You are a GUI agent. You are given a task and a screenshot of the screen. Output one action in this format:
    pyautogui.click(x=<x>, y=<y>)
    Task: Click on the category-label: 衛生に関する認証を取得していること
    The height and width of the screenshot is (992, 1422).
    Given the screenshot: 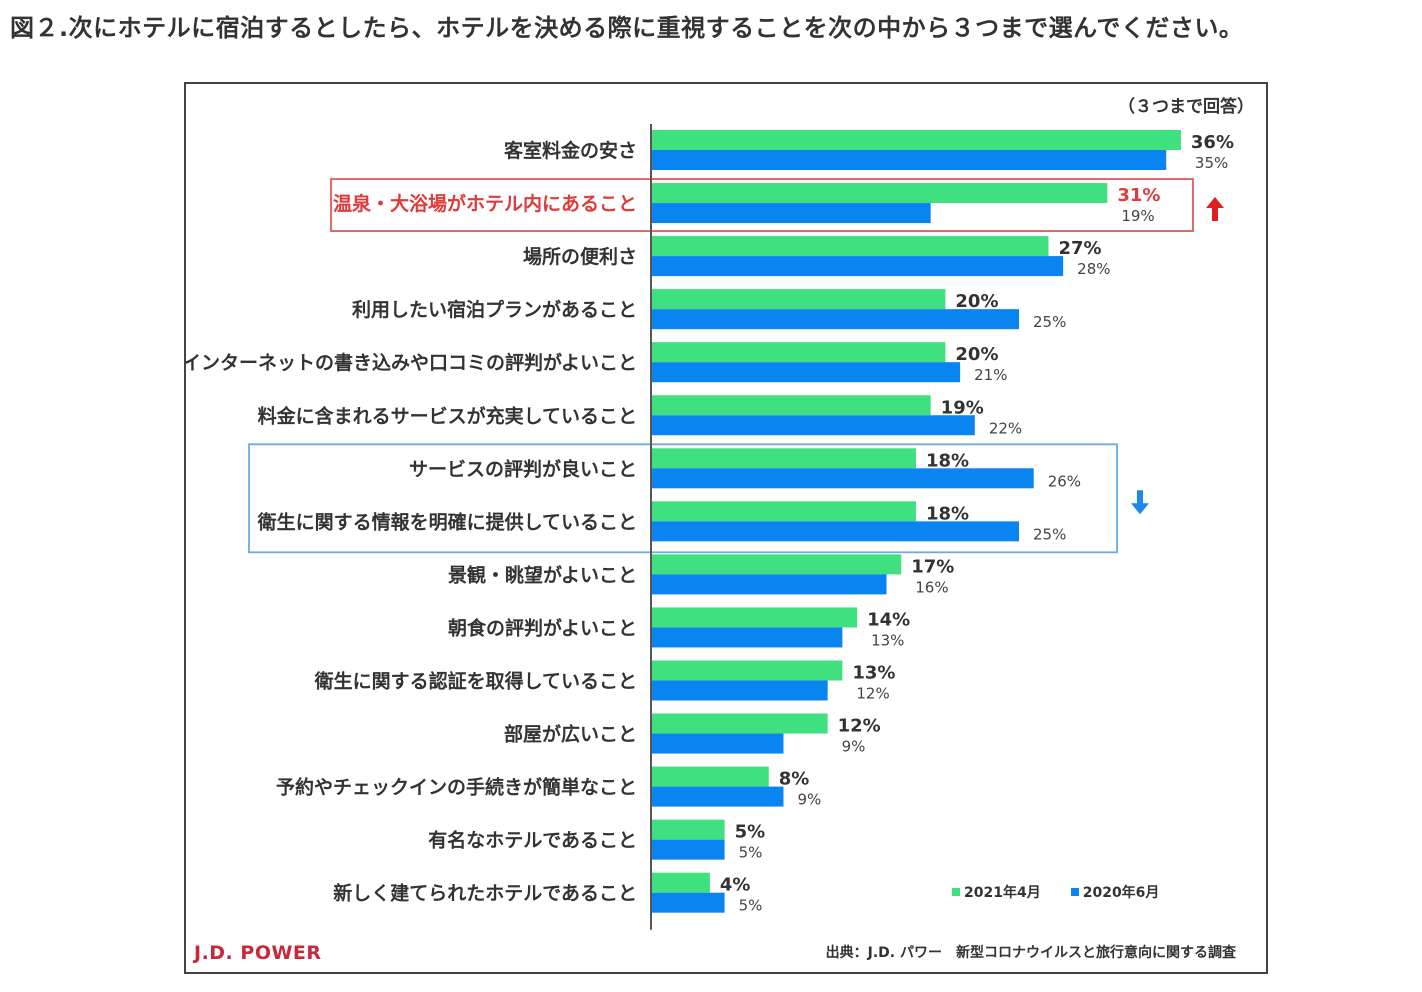 What is the action you would take?
    pyautogui.click(x=475, y=681)
    